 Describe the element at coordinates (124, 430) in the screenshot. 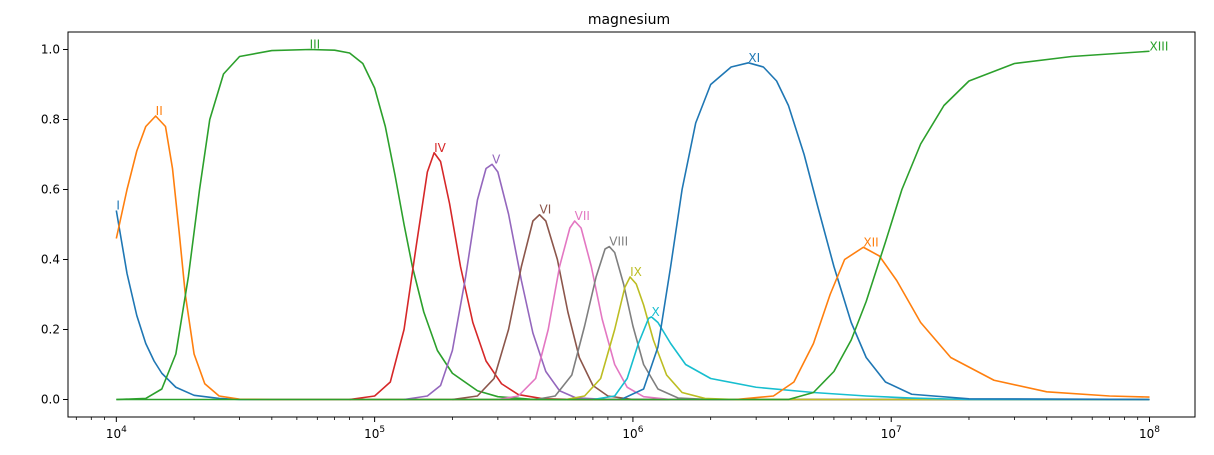

I see `x-tick-exponent: 4` at that location.